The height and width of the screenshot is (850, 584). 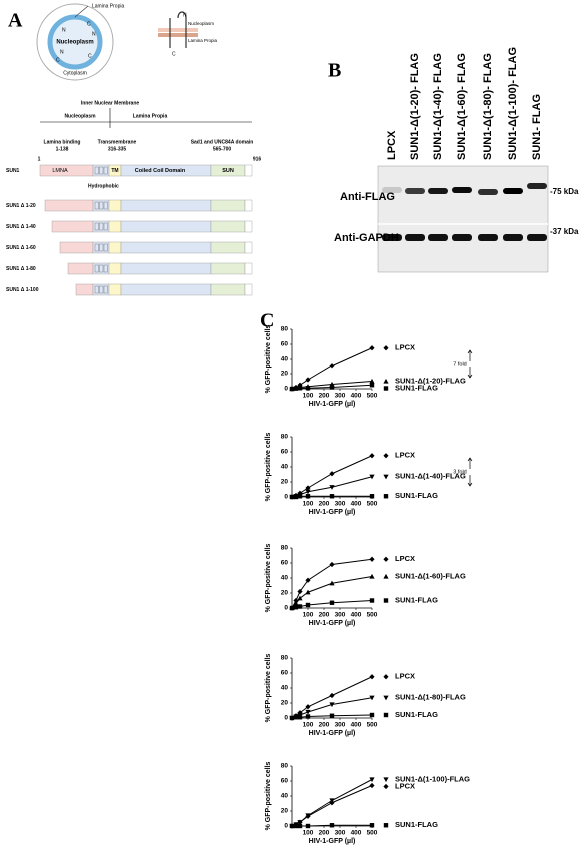 I want to click on inset-label: Nucleoplasm, so click(x=201, y=23).